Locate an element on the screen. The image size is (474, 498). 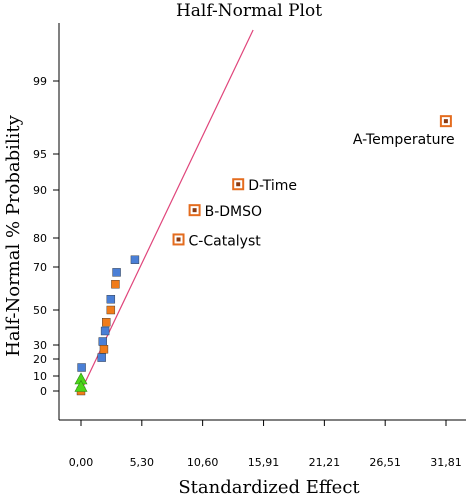
effect-label: B-DMSO is located at coordinates (233, 212).